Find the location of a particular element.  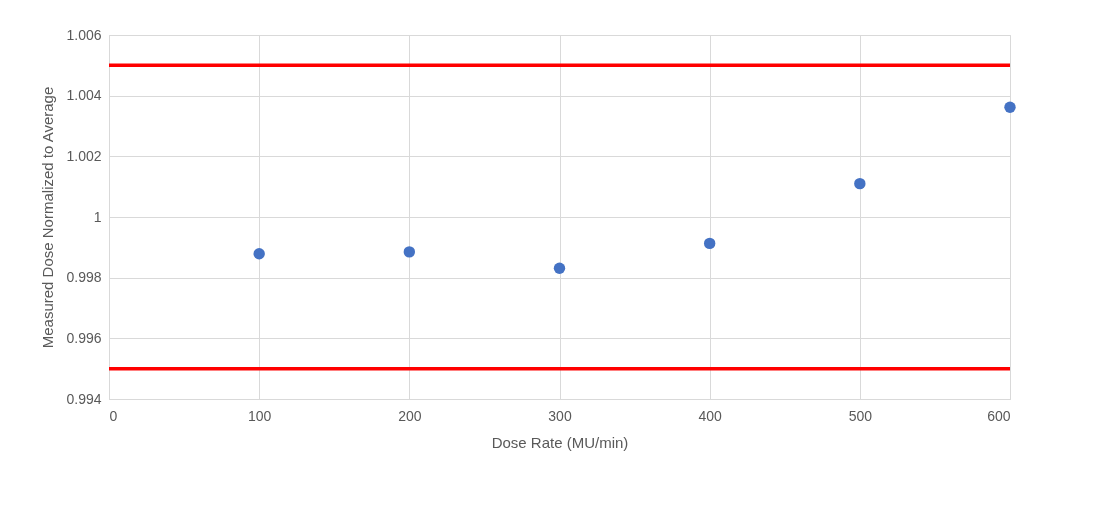

x-tick-label: 300 is located at coordinates (560, 415).